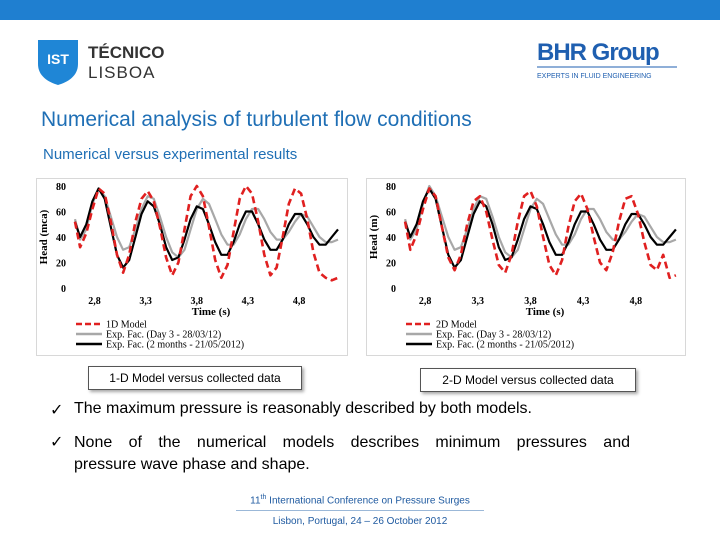 The width and height of the screenshot is (720, 540). I want to click on slide-subtitle: Numerical versus experimental results, so click(170, 154).